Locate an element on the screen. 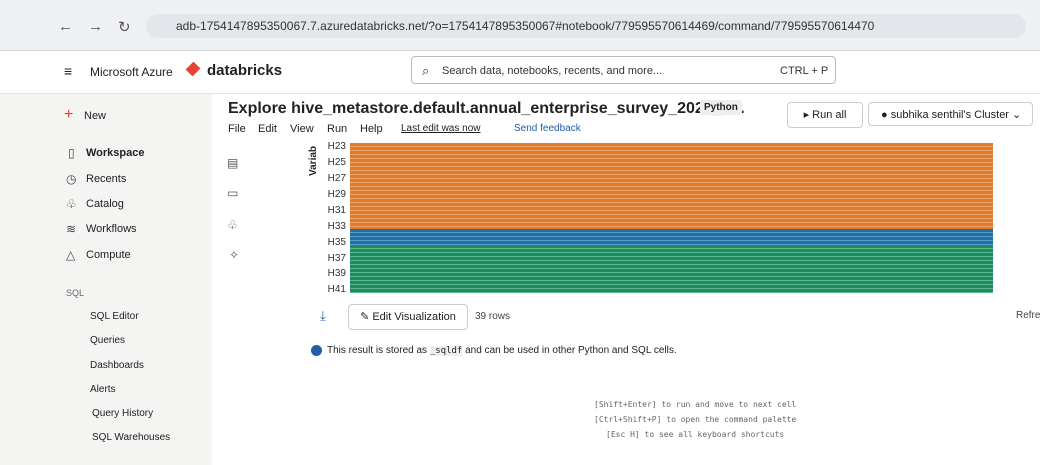 This screenshot has width=1040, height=465. y-tick-label: H37 is located at coordinates (336, 258).